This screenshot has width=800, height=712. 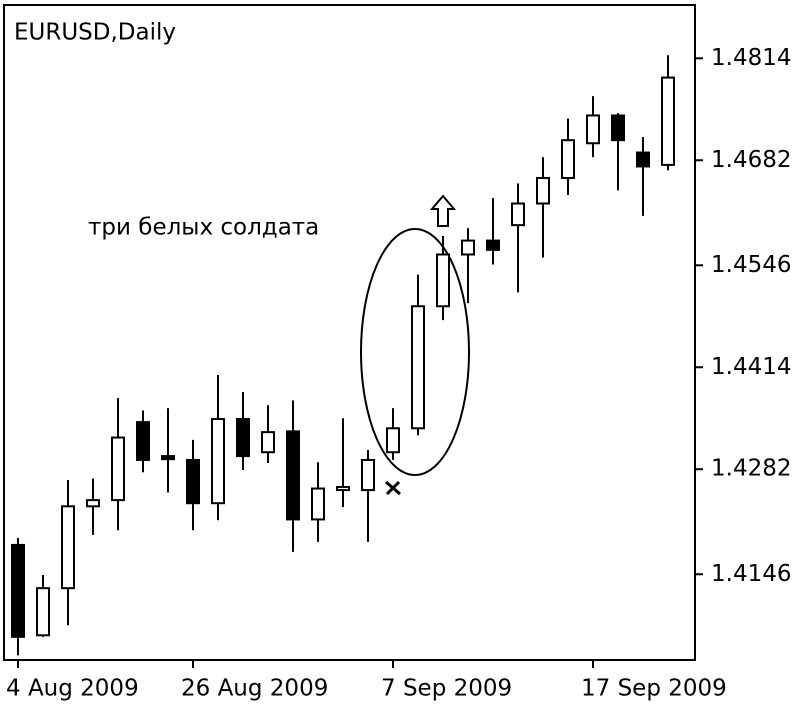 I want to click on y-tick-label: 1.4282, so click(x=751, y=469).